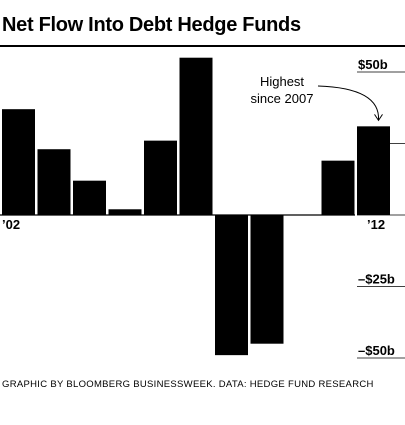 This screenshot has height=425, width=405. What do you see at coordinates (282, 81) in the screenshot?
I see `annotation-text: Highest` at bounding box center [282, 81].